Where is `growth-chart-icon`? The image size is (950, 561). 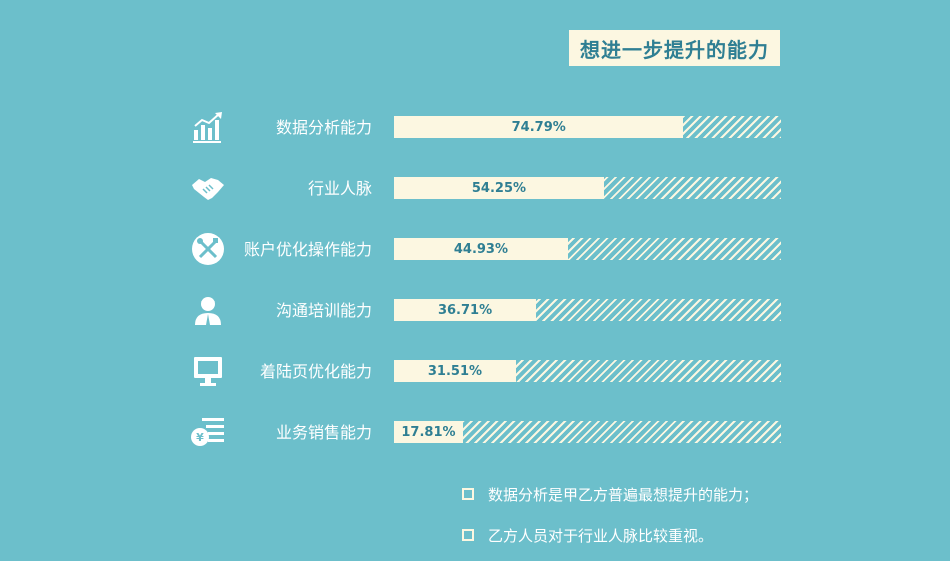 growth-chart-icon is located at coordinates (208, 127).